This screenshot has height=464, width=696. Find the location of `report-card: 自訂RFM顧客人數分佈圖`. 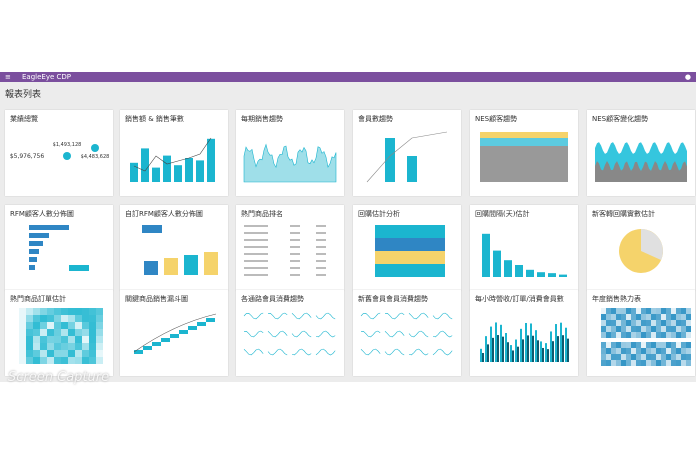

report-card: 自訂RFM顧客人數分佈圖 is located at coordinates (174, 248).